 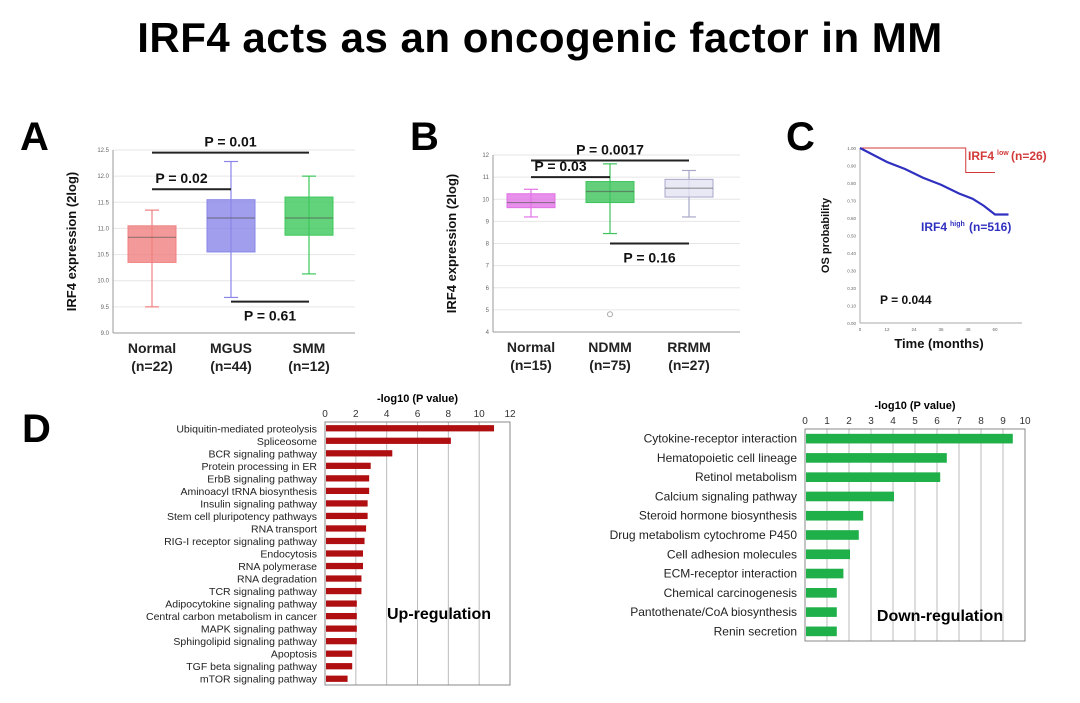 What do you see at coordinates (104, 203) in the screenshot?
I see `y-tick-label: 11.5` at bounding box center [104, 203].